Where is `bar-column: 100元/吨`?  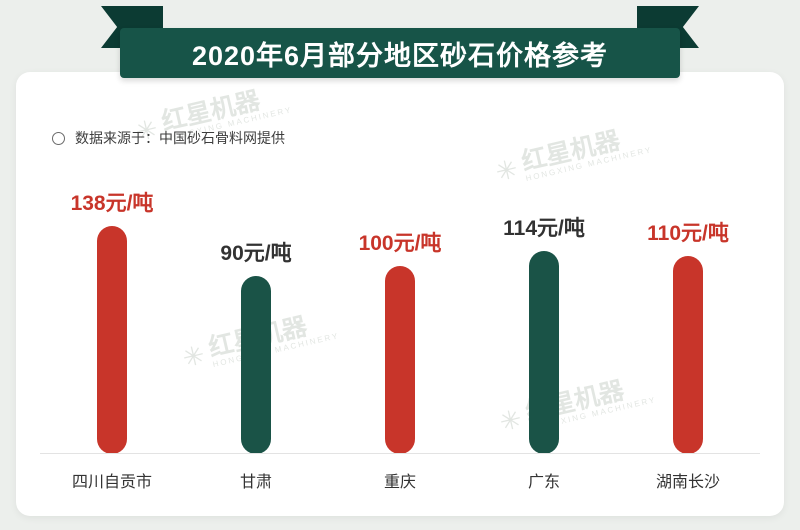 bar-column: 100元/吨 is located at coordinates (400, 340).